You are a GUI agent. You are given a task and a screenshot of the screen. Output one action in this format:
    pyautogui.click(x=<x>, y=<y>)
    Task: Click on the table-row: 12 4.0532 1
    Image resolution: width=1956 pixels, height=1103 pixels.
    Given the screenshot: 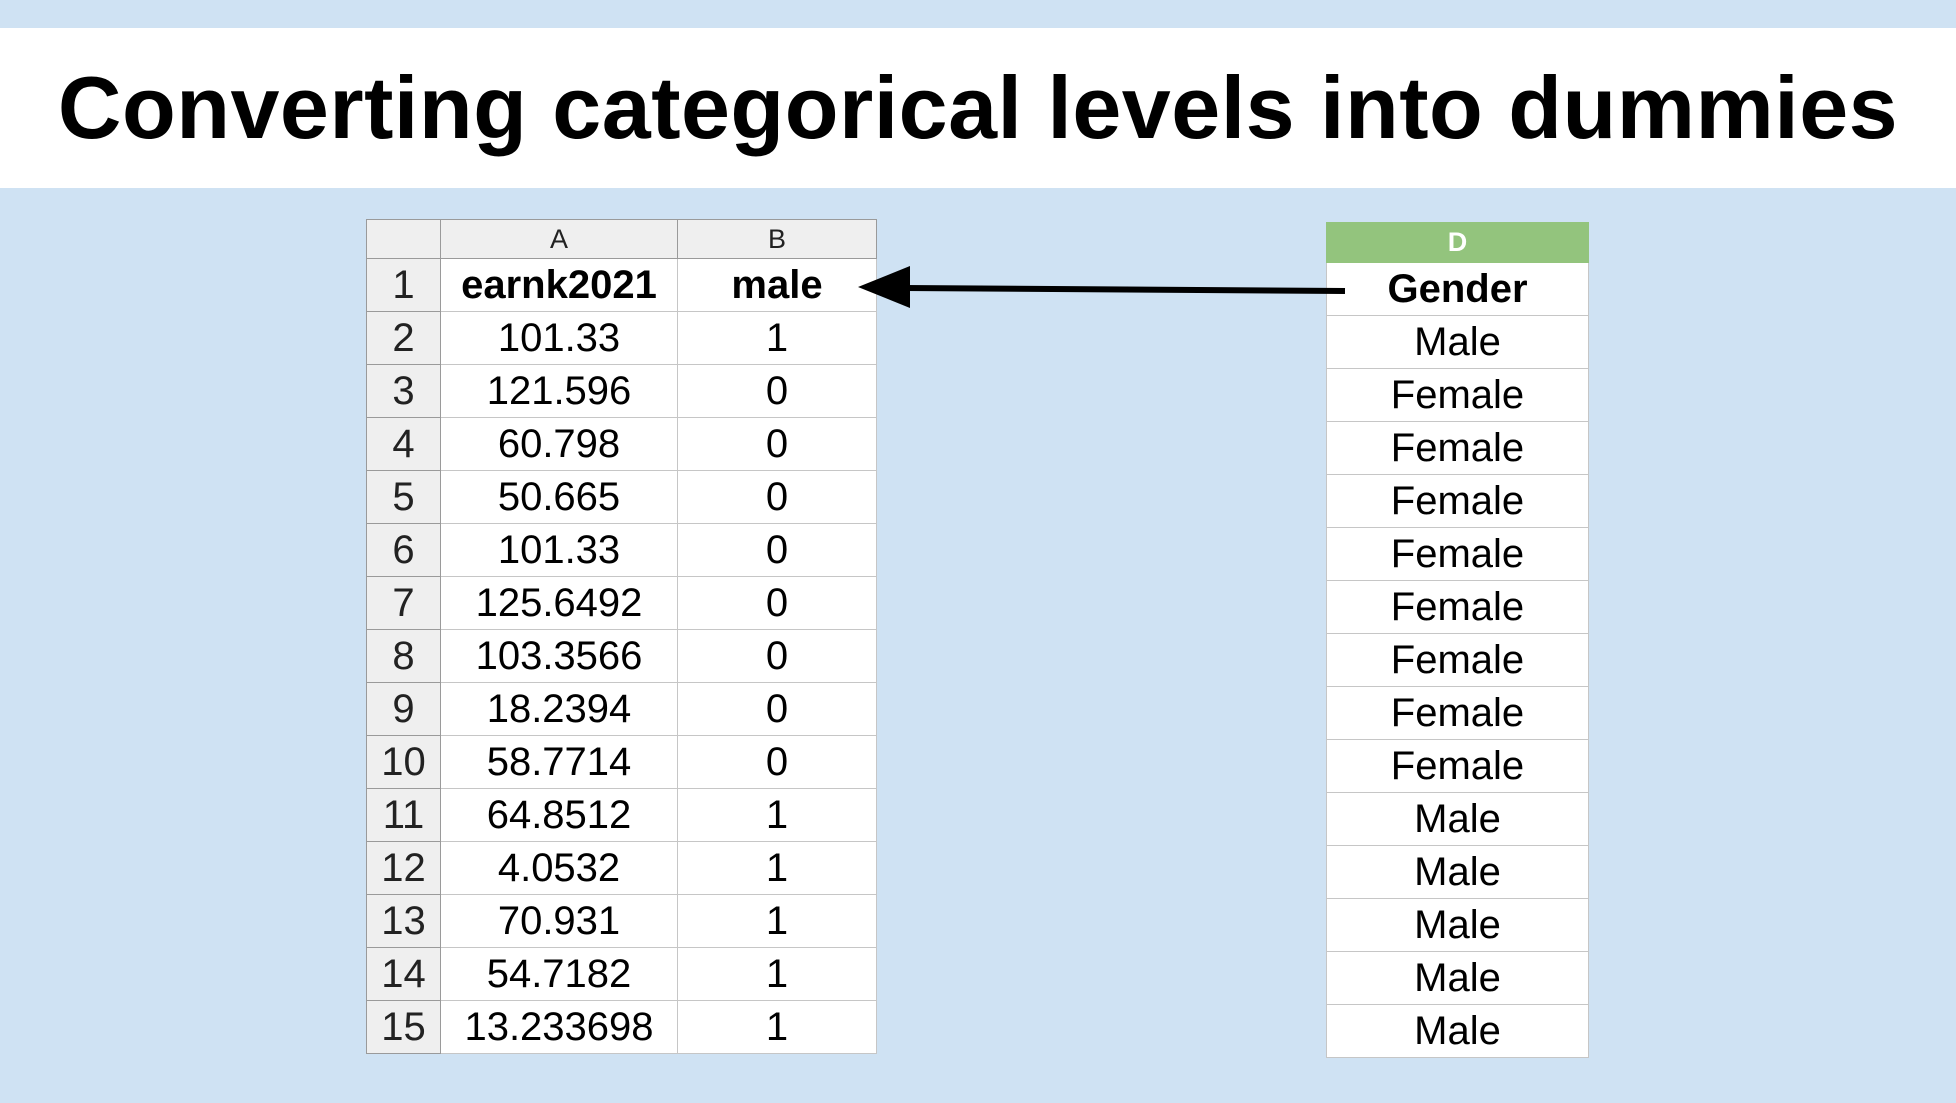 What is the action you would take?
    pyautogui.click(x=621, y=868)
    